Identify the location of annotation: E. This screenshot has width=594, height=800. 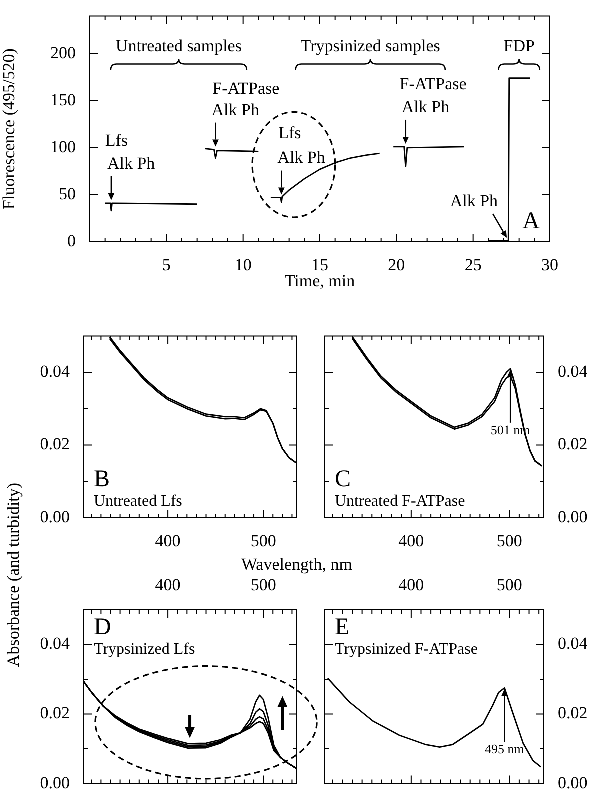
(342, 627).